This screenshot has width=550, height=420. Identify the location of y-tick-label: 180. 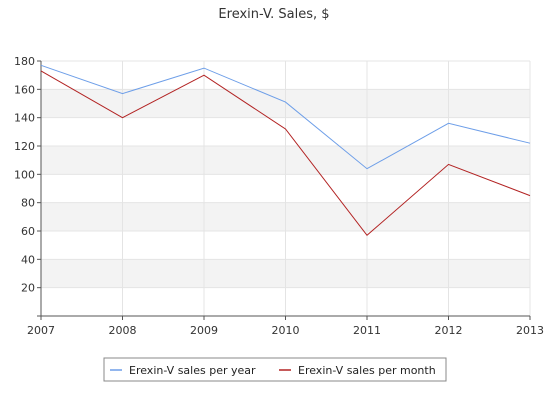
(24, 61).